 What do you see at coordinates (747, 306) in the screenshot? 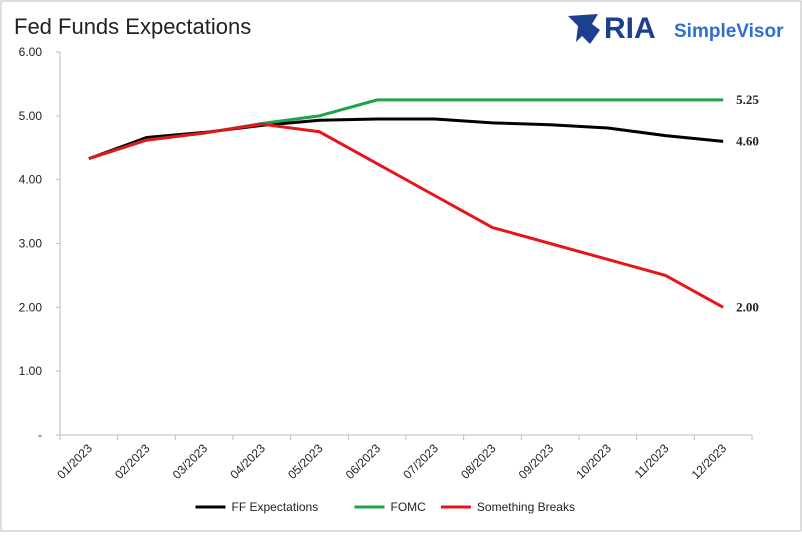
I see `value-label: 2.00` at bounding box center [747, 306].